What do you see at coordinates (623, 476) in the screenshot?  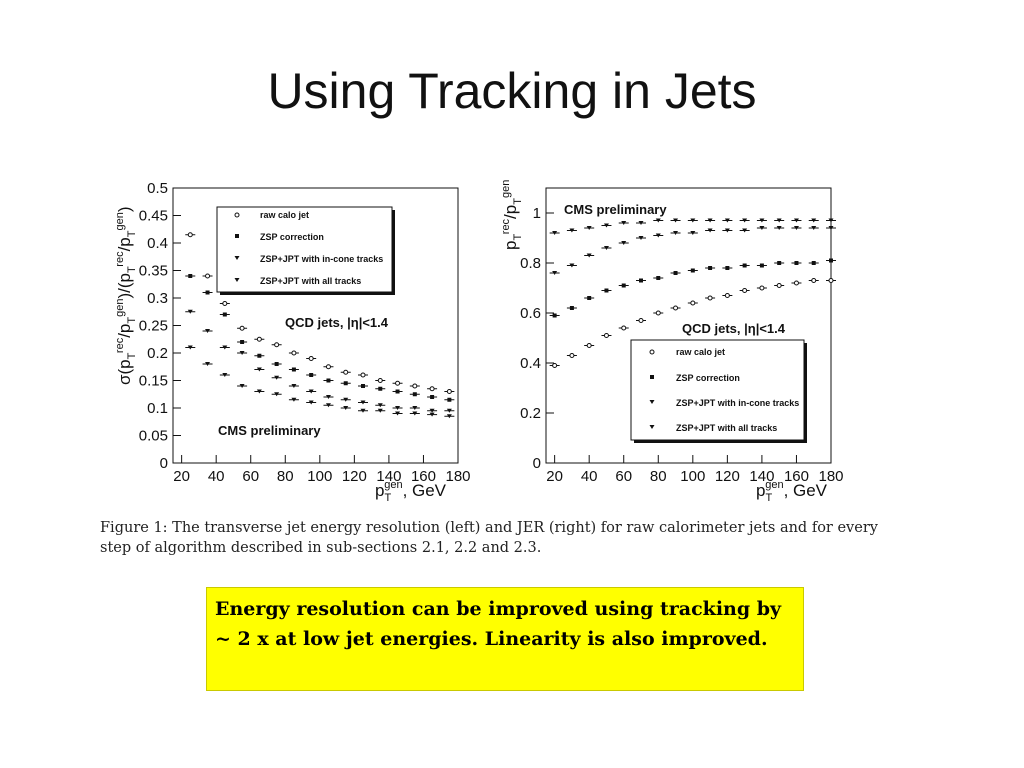 I see `x-tick-label: 60` at bounding box center [623, 476].